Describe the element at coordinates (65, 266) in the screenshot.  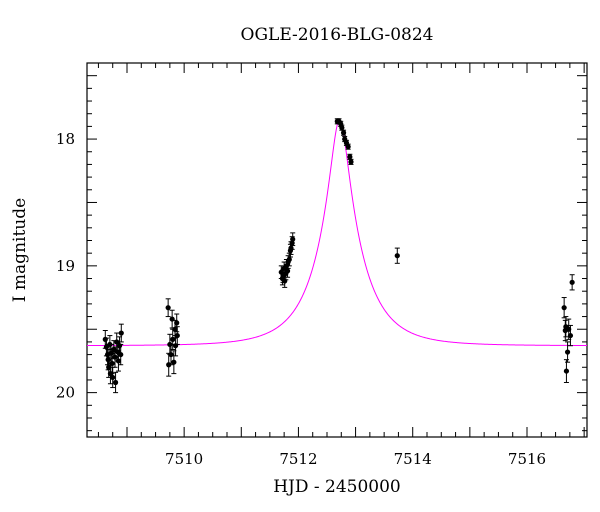
I see `y-tick-label: 19` at that location.